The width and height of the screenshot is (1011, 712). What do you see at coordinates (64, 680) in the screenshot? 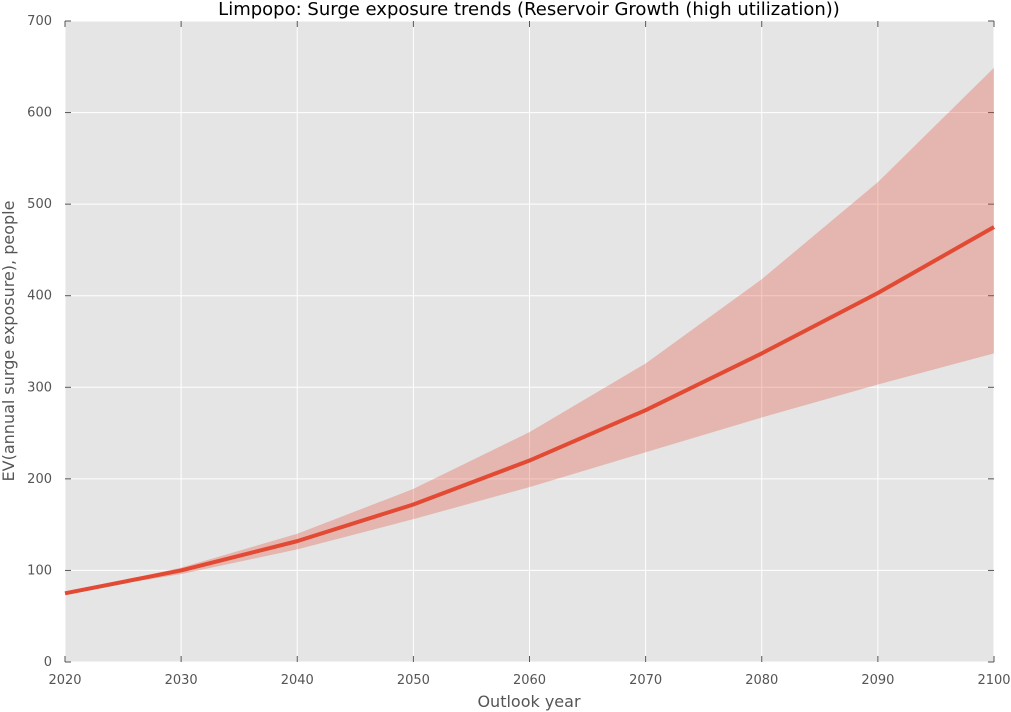
I see `x-tick-label: 2020` at bounding box center [64, 680].